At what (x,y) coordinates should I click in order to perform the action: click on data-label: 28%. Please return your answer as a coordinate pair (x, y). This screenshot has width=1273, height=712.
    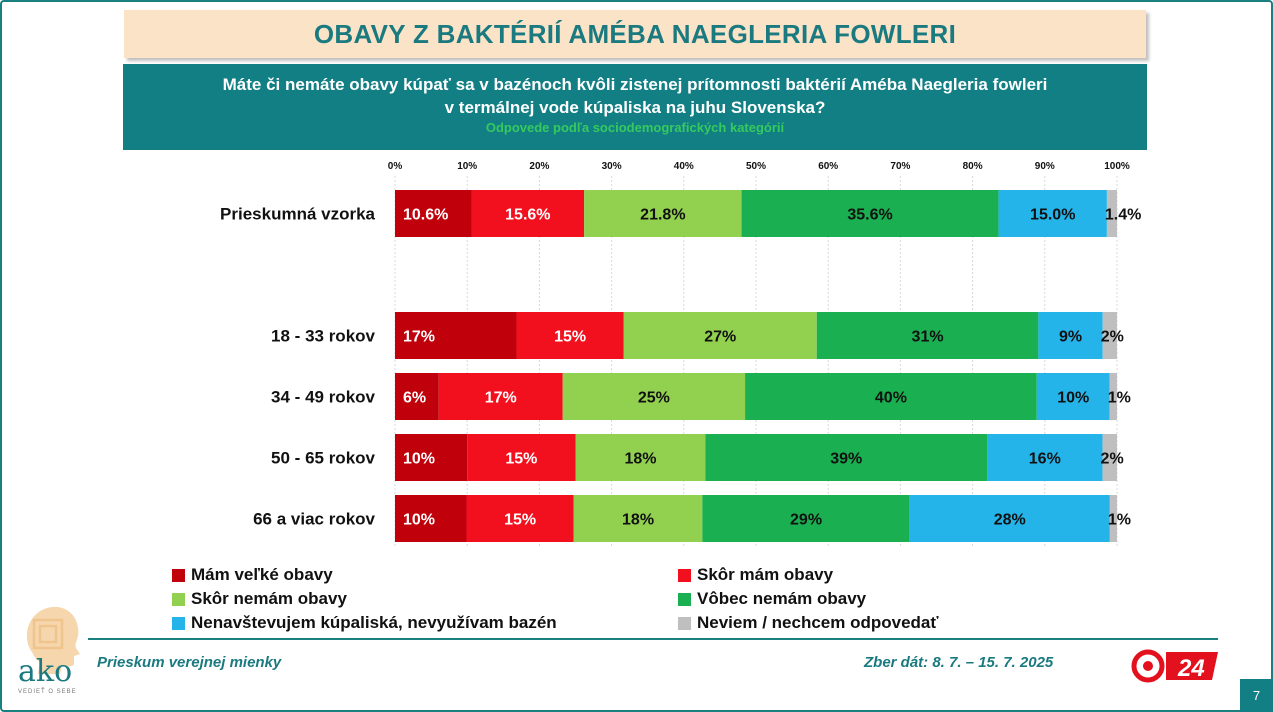
    Looking at the image, I should click on (1010, 520).